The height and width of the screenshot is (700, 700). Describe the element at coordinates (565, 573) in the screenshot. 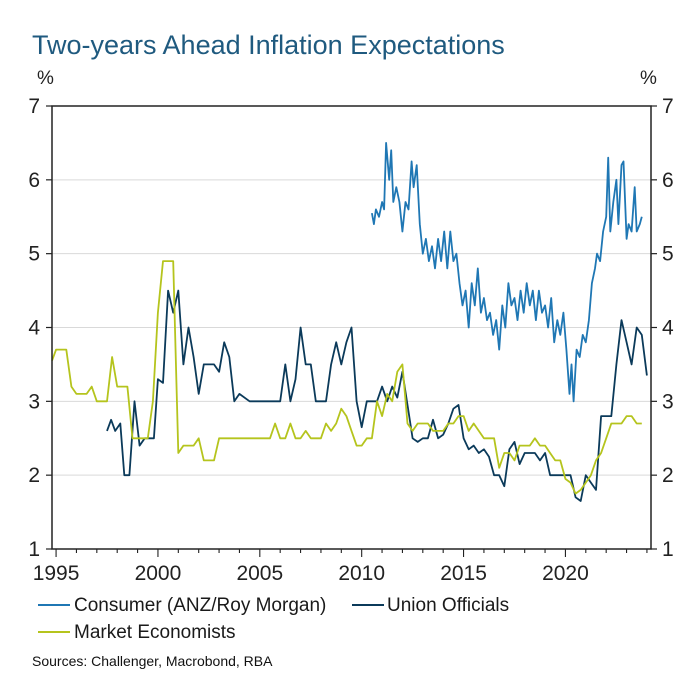

I see `x-tick-label: 2020` at that location.